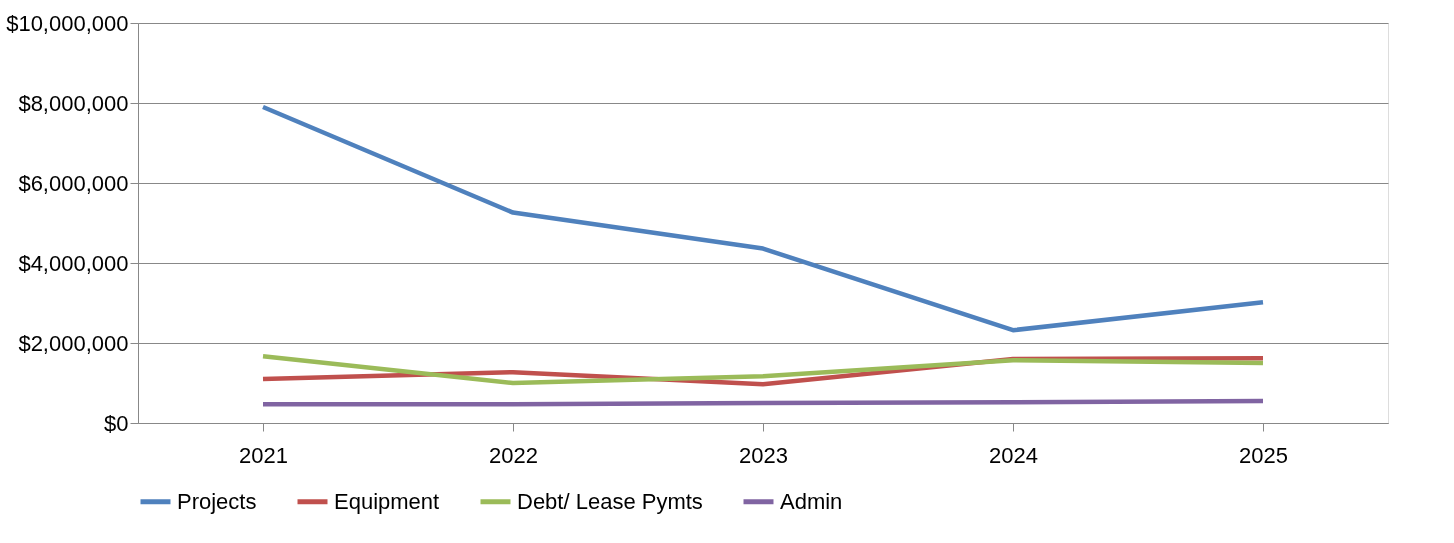 Image resolution: width=1454 pixels, height=543 pixels. I want to click on x-tick-label: 2025, so click(1263, 455).